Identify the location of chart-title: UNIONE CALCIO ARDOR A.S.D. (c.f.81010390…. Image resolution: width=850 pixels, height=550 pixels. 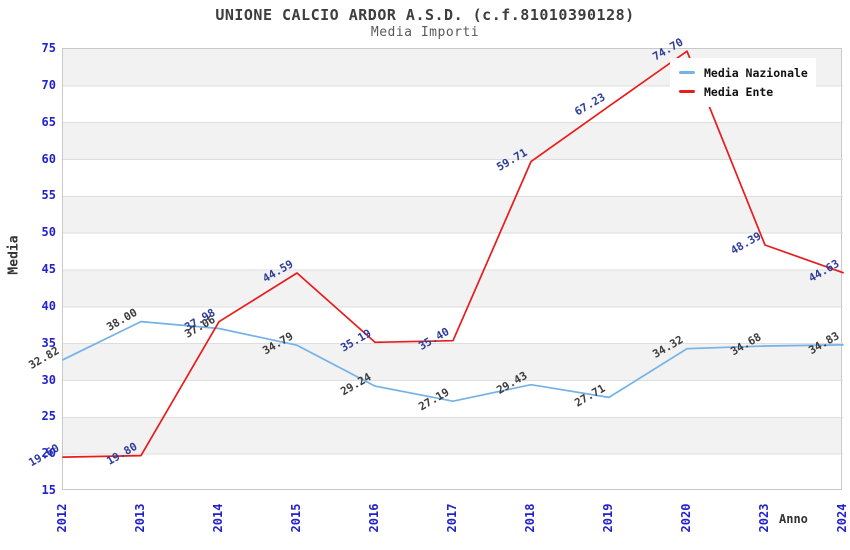
(425, 15).